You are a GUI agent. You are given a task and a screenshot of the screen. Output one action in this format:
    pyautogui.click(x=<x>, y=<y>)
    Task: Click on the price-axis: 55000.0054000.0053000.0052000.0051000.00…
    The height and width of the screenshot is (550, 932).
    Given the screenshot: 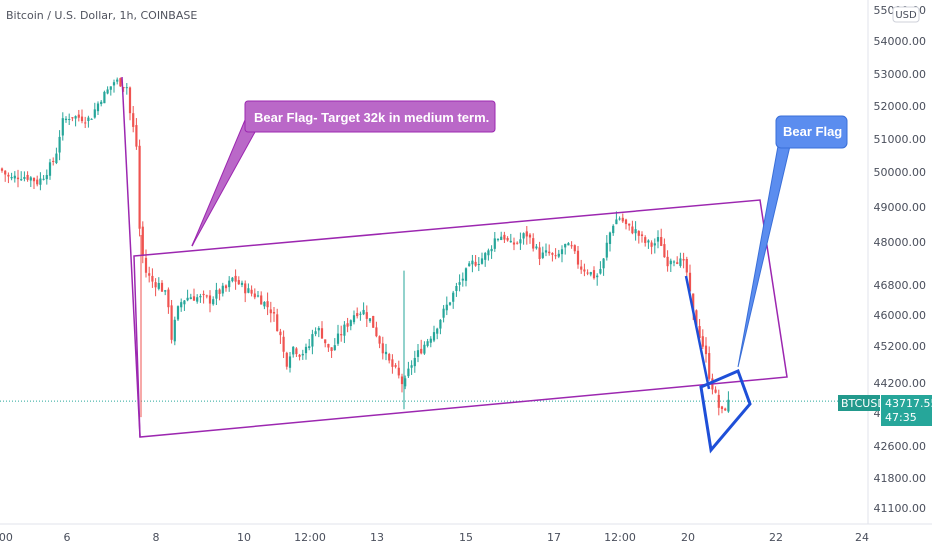 What is the action you would take?
    pyautogui.click(x=900, y=259)
    